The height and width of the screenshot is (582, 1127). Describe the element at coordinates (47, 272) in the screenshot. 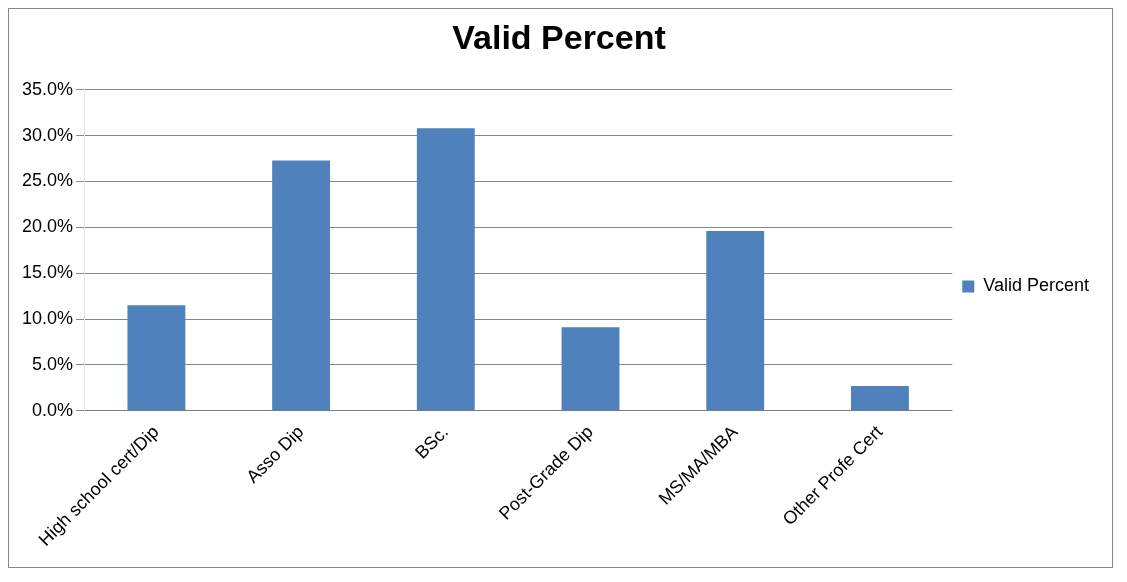

I see `y-tick-label: 15.0%` at that location.